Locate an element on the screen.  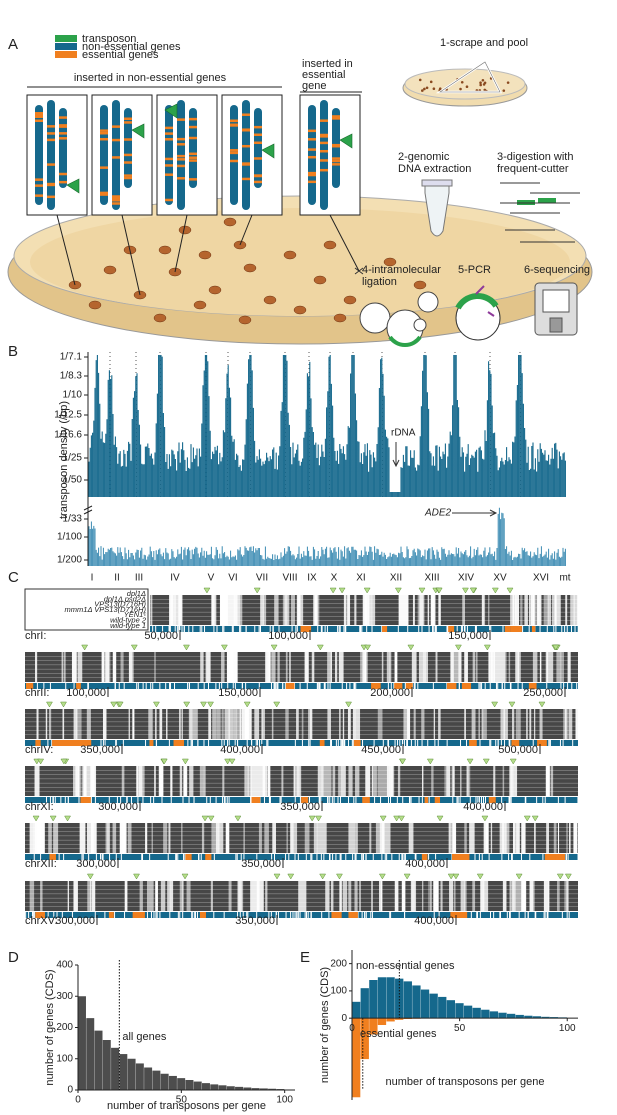
strain-label: wild-type 2 is located at coordinates (128, 619).